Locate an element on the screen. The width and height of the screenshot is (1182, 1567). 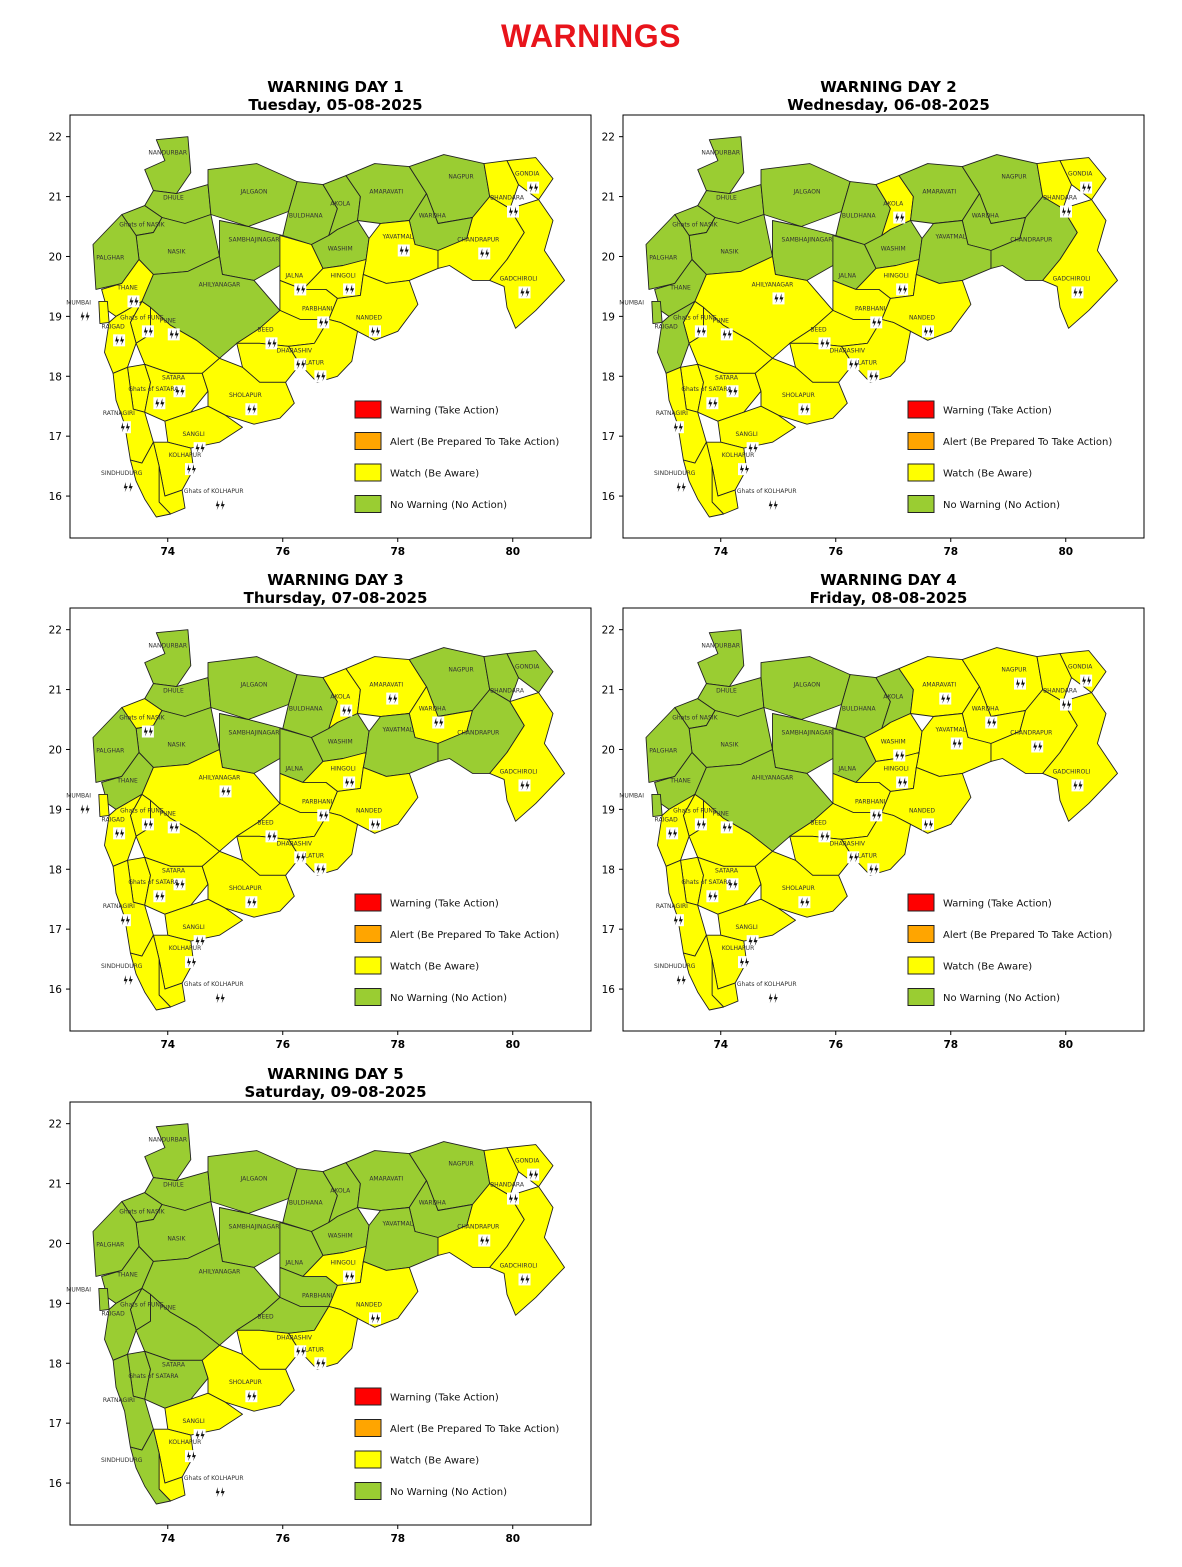
district-label: NANDURBAR is located at coordinates (167, 646).